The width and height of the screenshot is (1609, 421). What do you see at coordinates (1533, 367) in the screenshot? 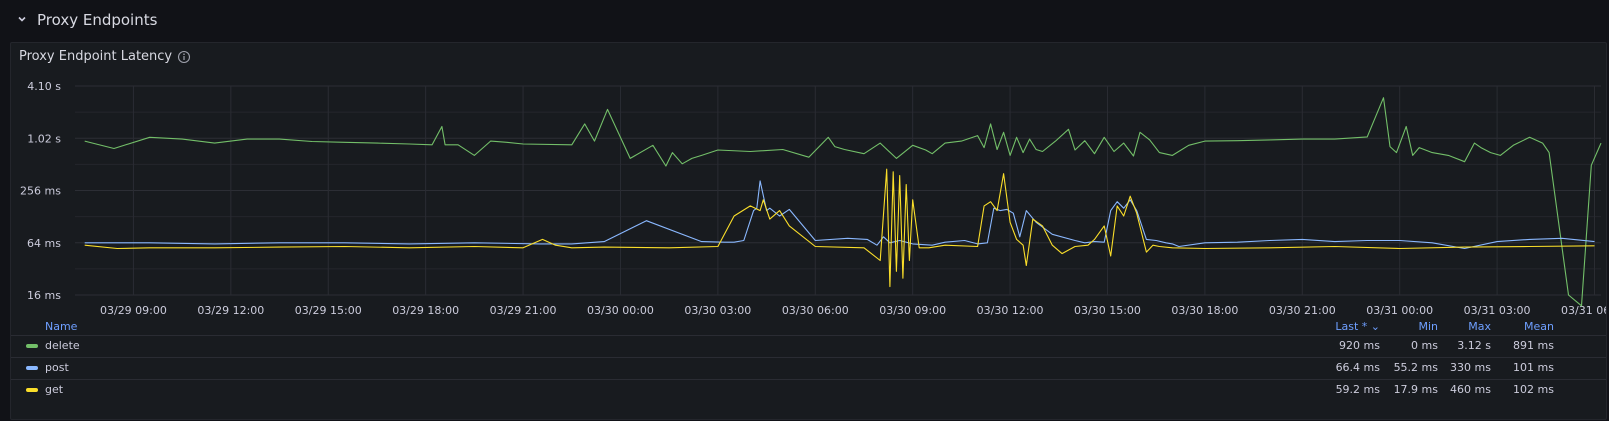
I see `series-mean: 101 ms` at bounding box center [1533, 367].